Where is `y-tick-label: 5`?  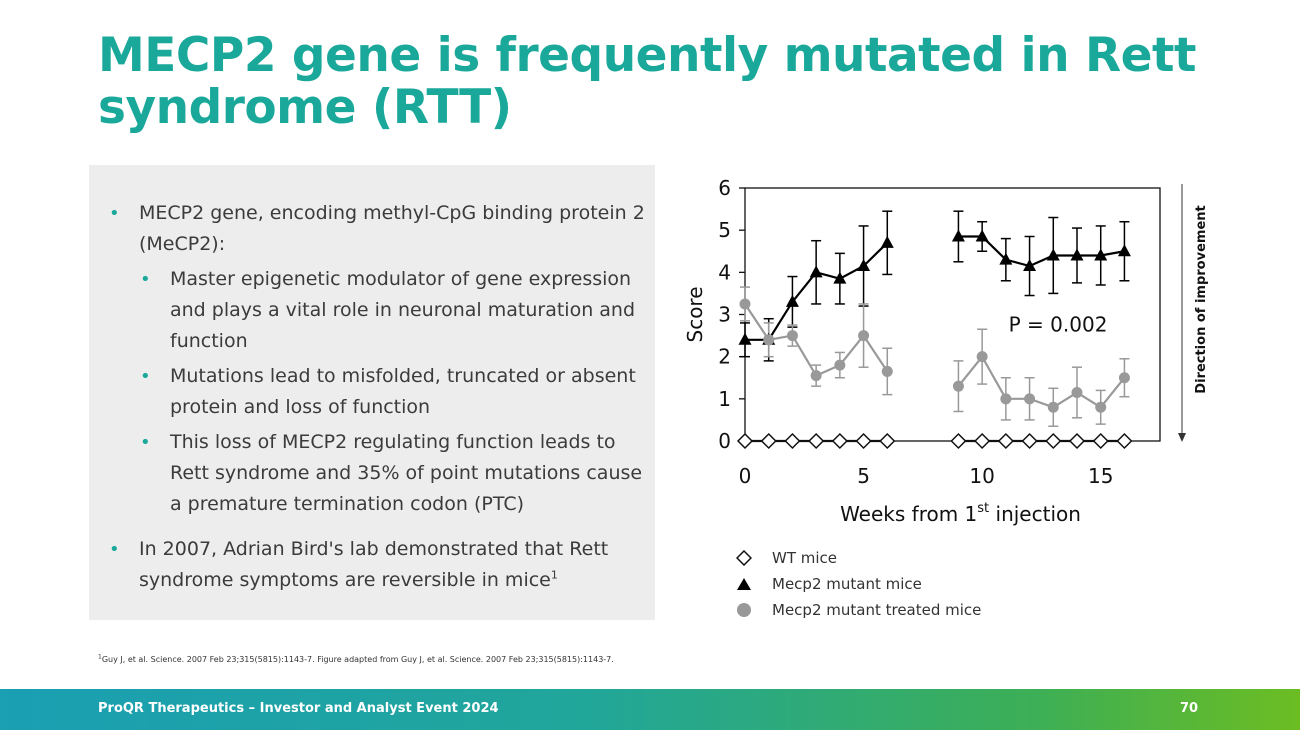
y-tick-label: 5 is located at coordinates (724, 230).